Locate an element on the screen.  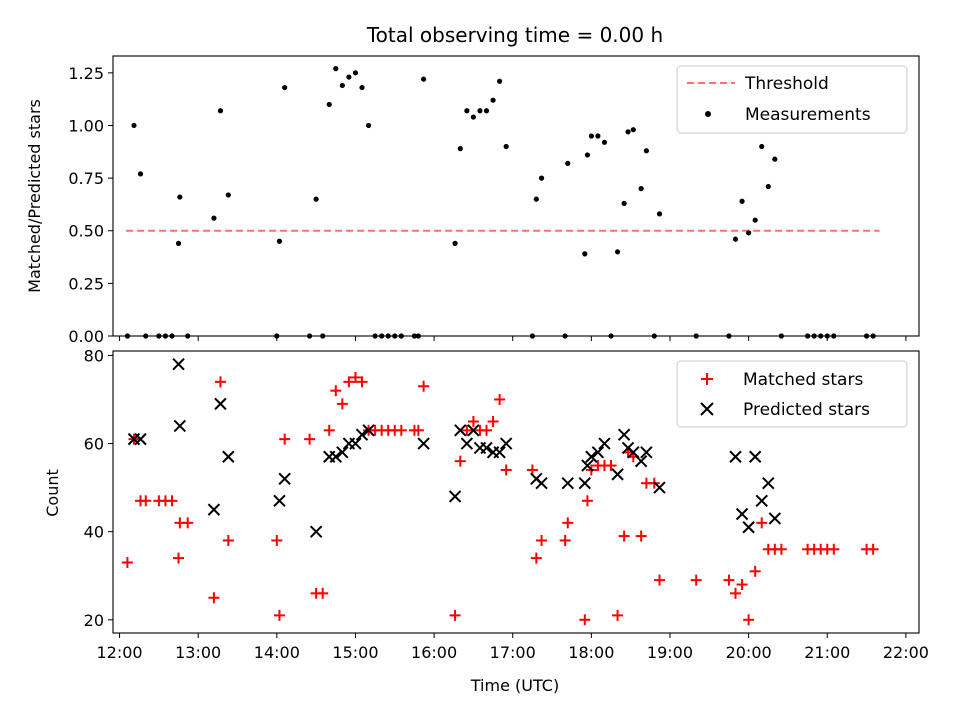
bottom-y-tick-label: 80 is located at coordinates (94, 355).